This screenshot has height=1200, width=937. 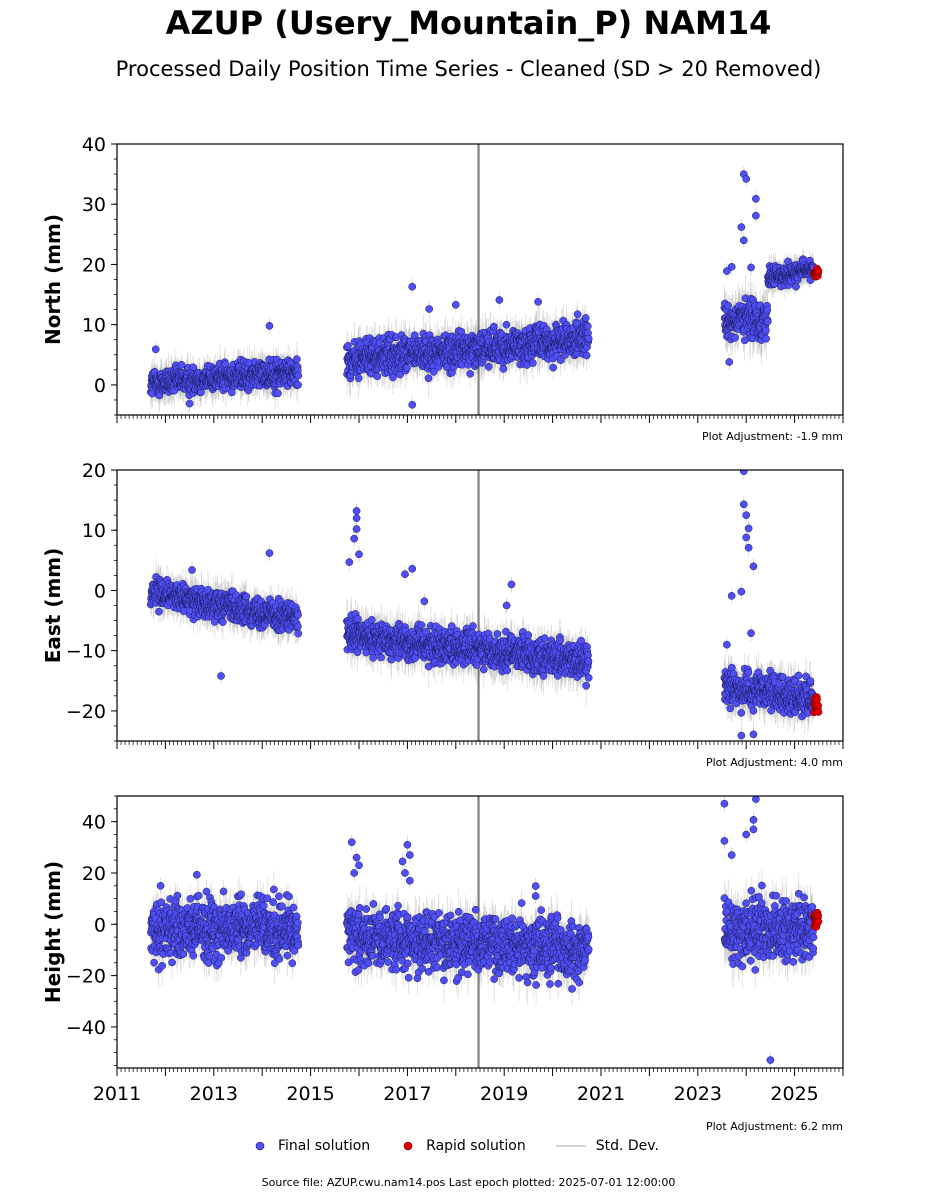 I want to click on y-tick-label: 30, so click(x=94, y=205).